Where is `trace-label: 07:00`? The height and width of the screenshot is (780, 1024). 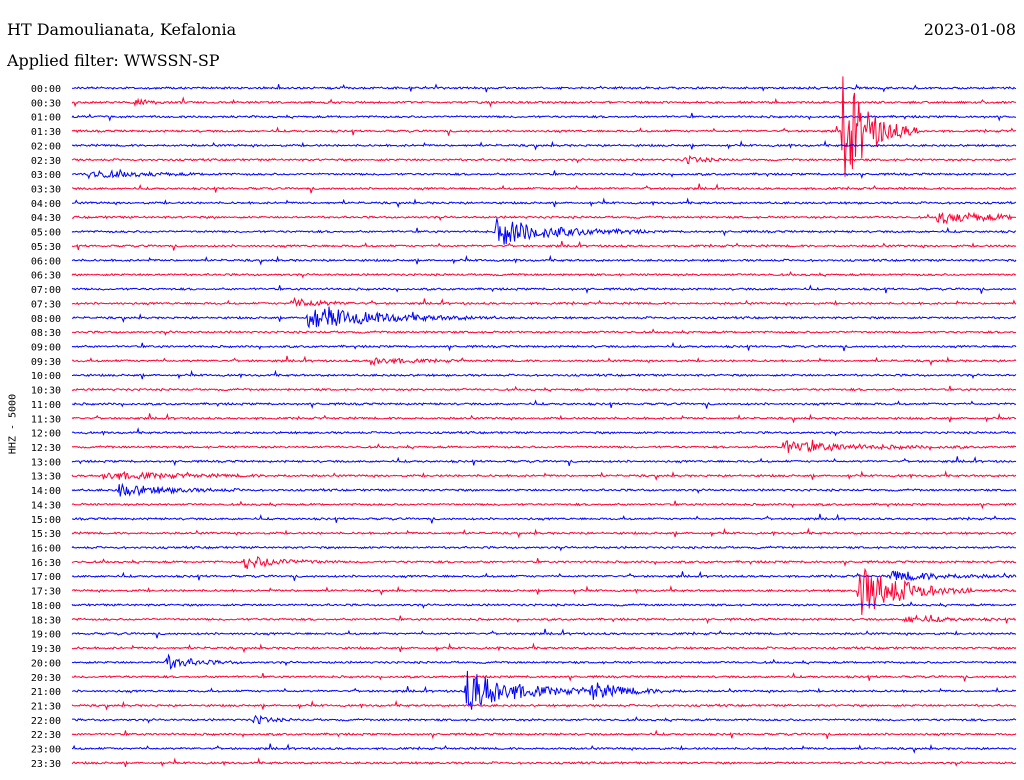
trace-label: 07:00 is located at coordinates (46, 290).